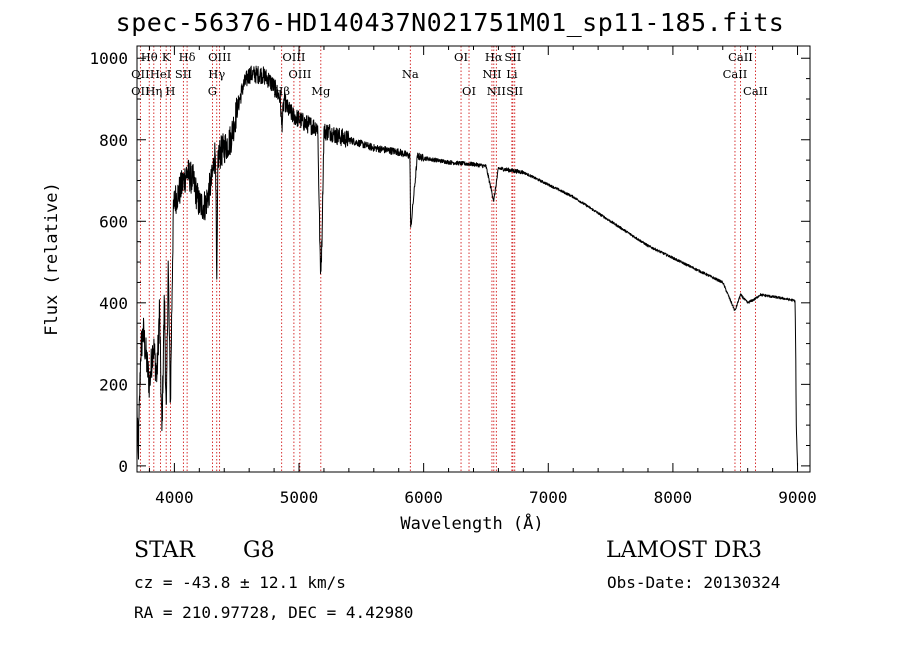 Image resolution: width=900 pixels, height=649 pixels. Describe the element at coordinates (281, 91) in the screenshot. I see `emission-line-label: Hβ` at that location.